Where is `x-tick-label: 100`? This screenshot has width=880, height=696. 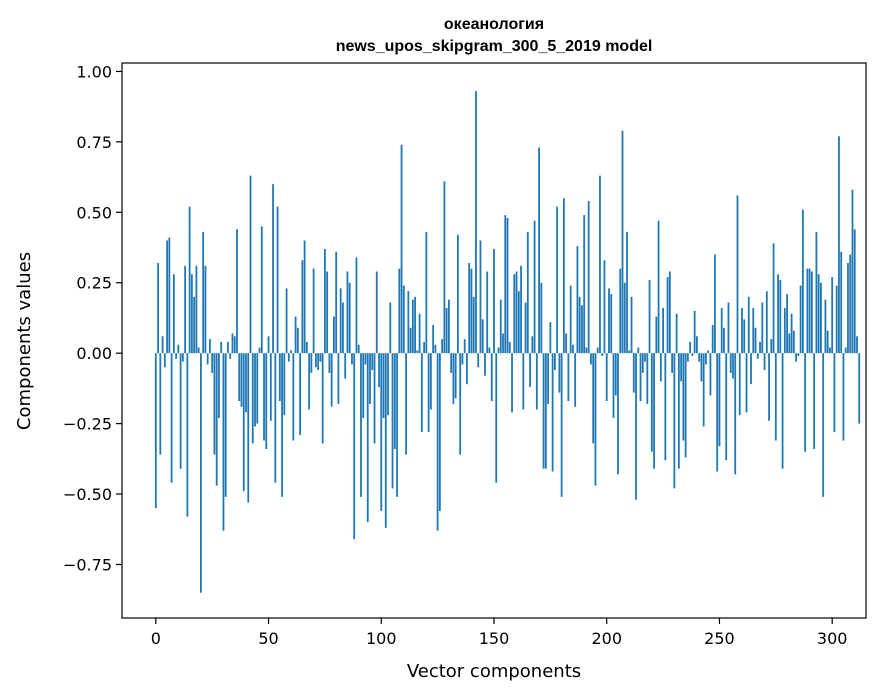 x-tick-label: 100 is located at coordinates (381, 638).